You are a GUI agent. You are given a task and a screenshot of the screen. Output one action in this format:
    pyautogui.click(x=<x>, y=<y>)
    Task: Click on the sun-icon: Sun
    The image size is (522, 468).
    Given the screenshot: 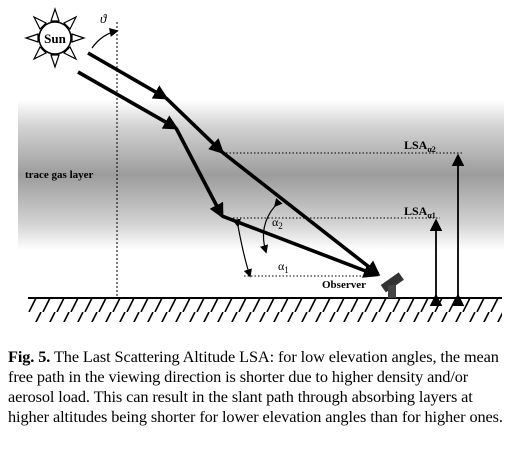 What is the action you would take?
    pyautogui.click(x=55, y=38)
    